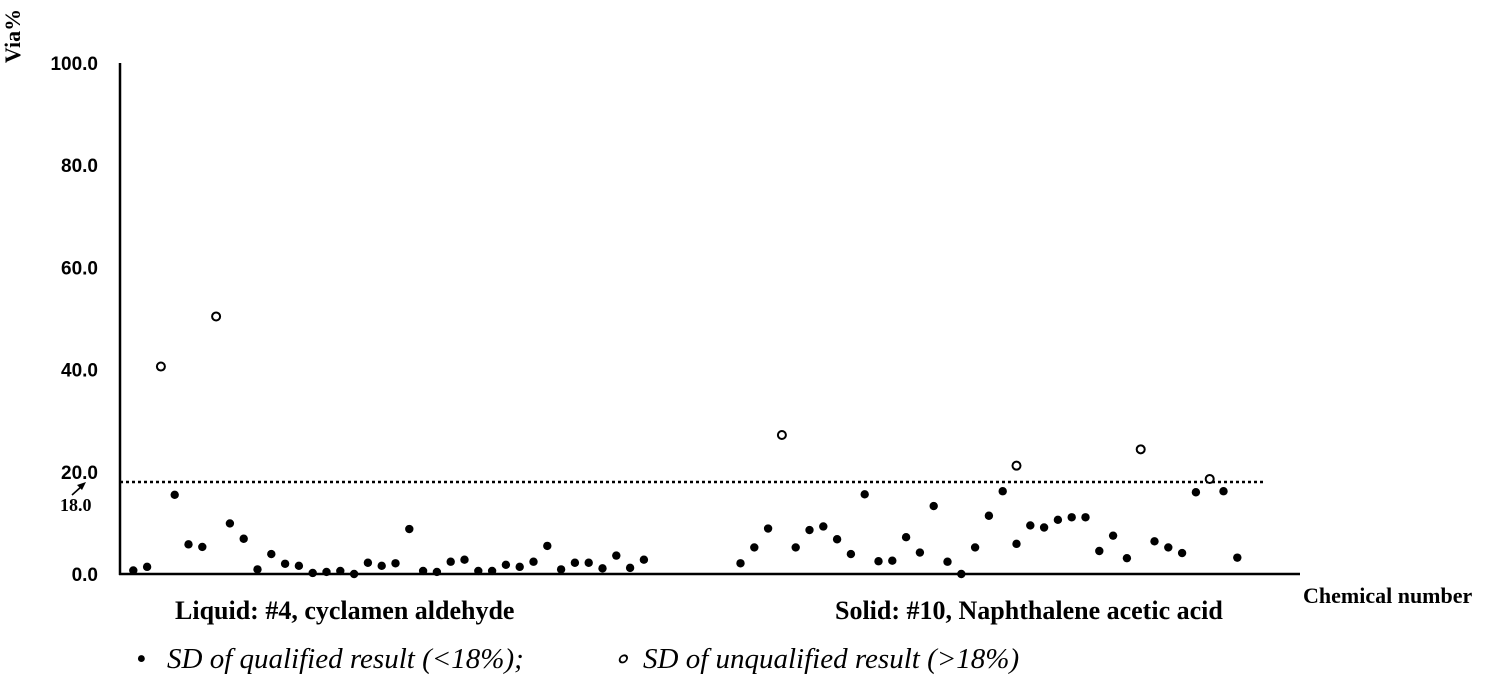 The image size is (1500, 680). What do you see at coordinates (74, 64) in the screenshot?
I see `y-tick-label: 100.0` at bounding box center [74, 64].